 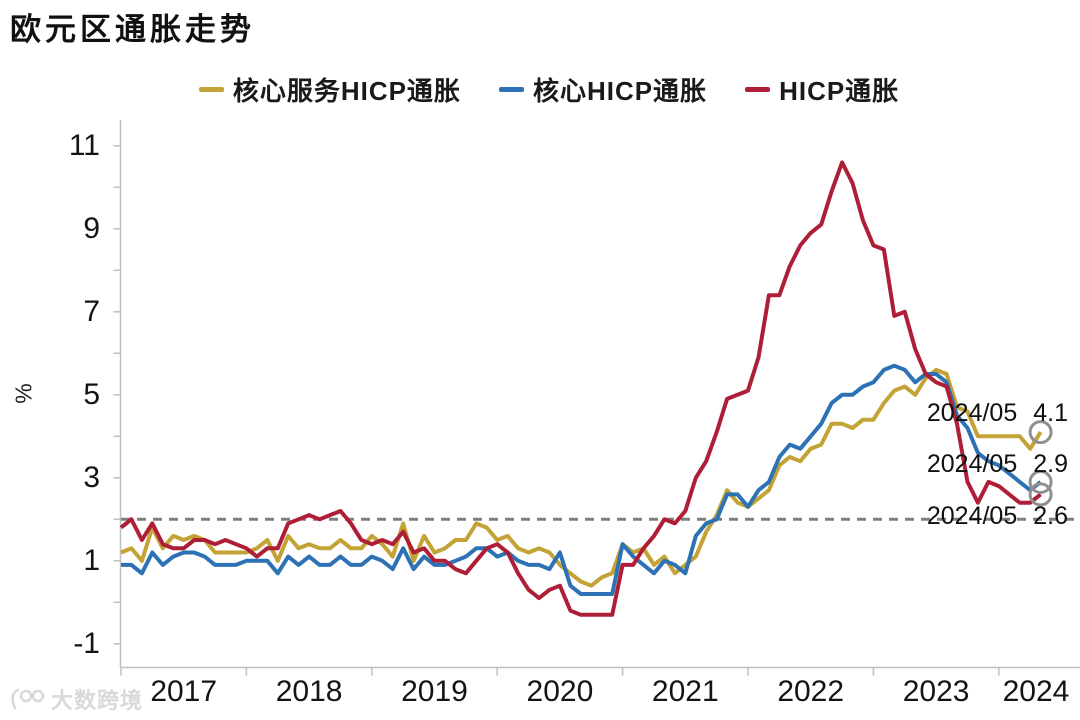 I want to click on x-tick-label: 2022, so click(x=811, y=691).